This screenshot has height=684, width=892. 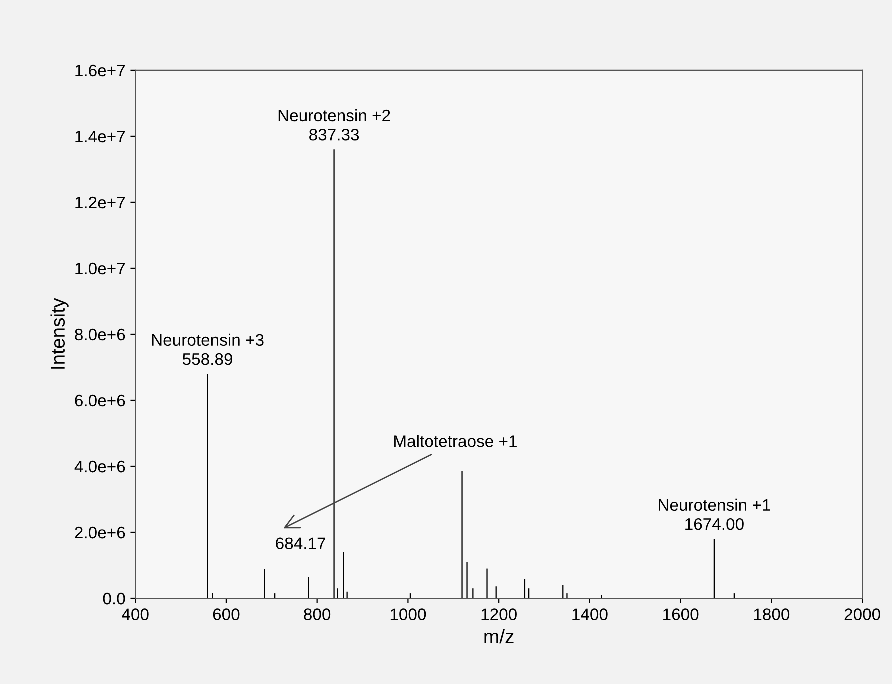 I want to click on x-tick-label: 1600, so click(x=681, y=614).